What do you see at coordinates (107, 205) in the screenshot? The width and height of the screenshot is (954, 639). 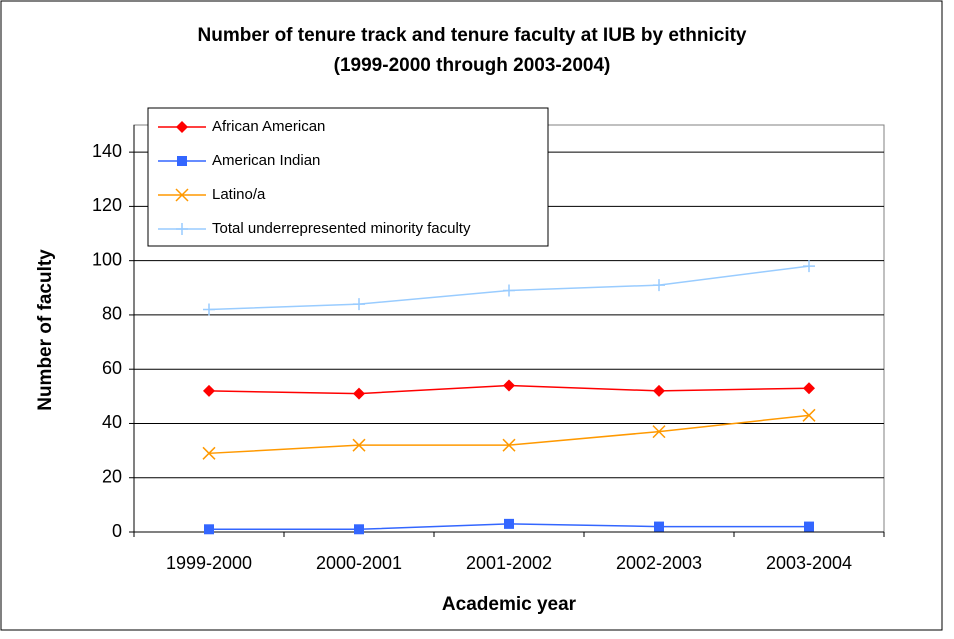 I see `y-tick-label: 120` at bounding box center [107, 205].